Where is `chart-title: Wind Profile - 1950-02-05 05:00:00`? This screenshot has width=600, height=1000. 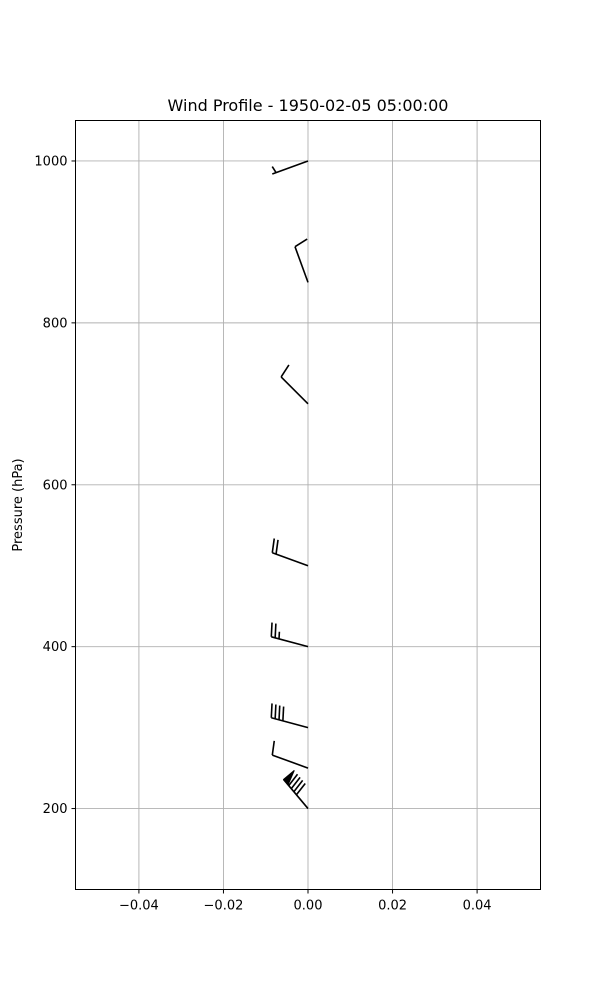 chart-title: Wind Profile - 1950-02-05 05:00:00 is located at coordinates (308, 105).